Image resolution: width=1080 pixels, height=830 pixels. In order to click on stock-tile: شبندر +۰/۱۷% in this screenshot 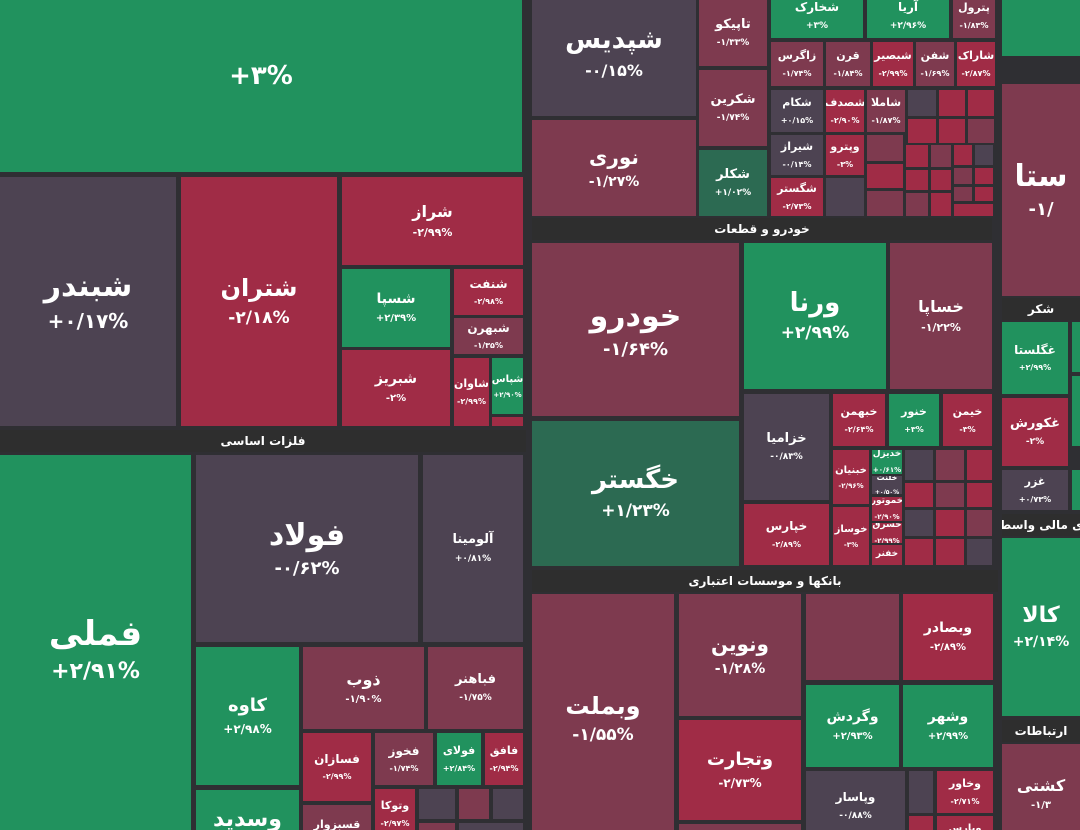, I will do `click(88, 301)`.